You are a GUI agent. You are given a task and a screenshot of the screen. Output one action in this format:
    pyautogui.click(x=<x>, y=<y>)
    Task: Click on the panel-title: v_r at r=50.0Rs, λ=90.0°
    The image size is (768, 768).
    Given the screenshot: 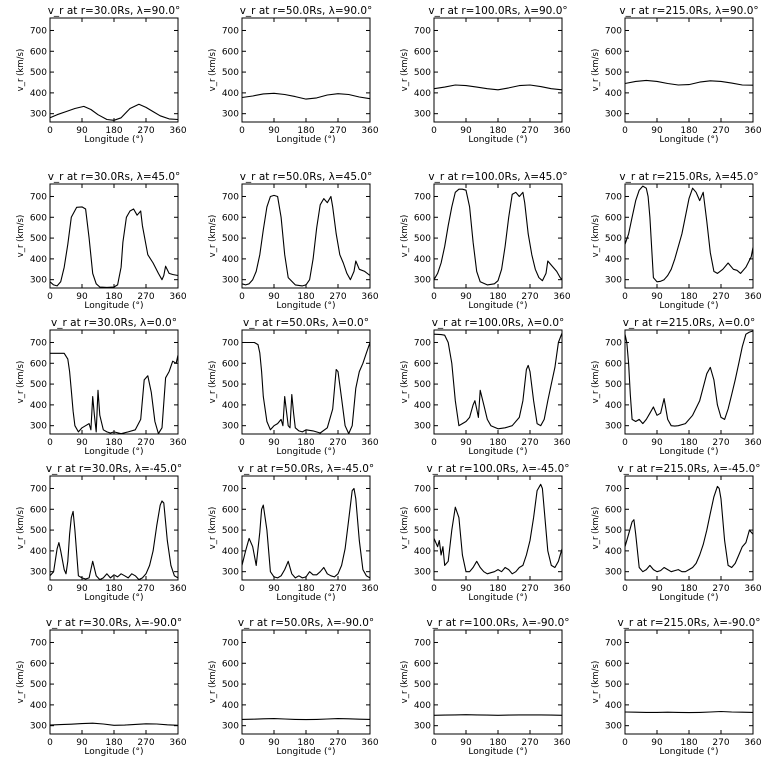 What is the action you would take?
    pyautogui.click(x=306, y=11)
    